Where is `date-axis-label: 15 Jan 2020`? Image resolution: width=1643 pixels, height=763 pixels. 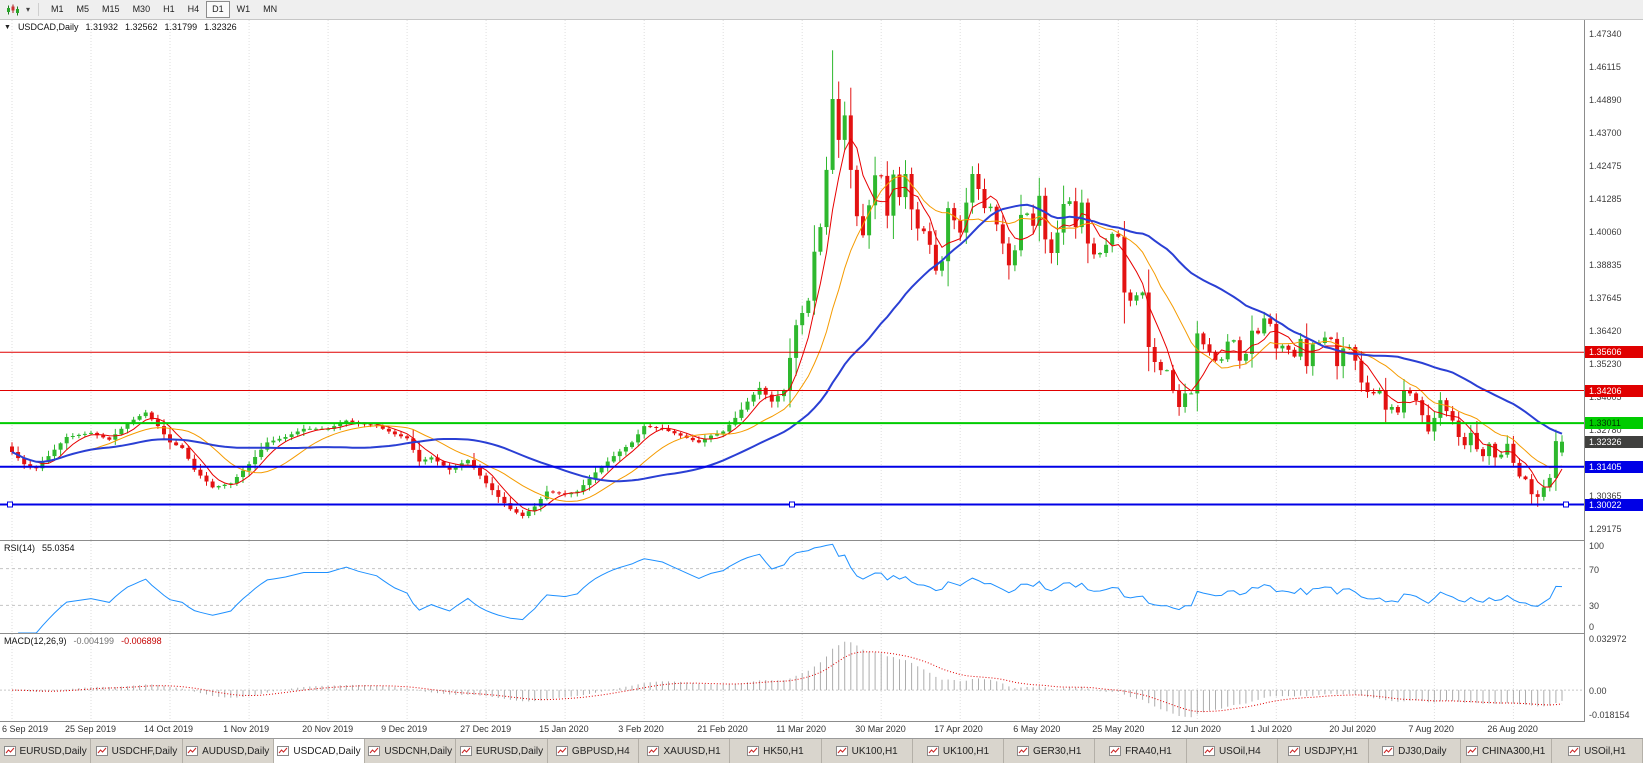
date-axis-label: 15 Jan 2020 is located at coordinates (564, 729).